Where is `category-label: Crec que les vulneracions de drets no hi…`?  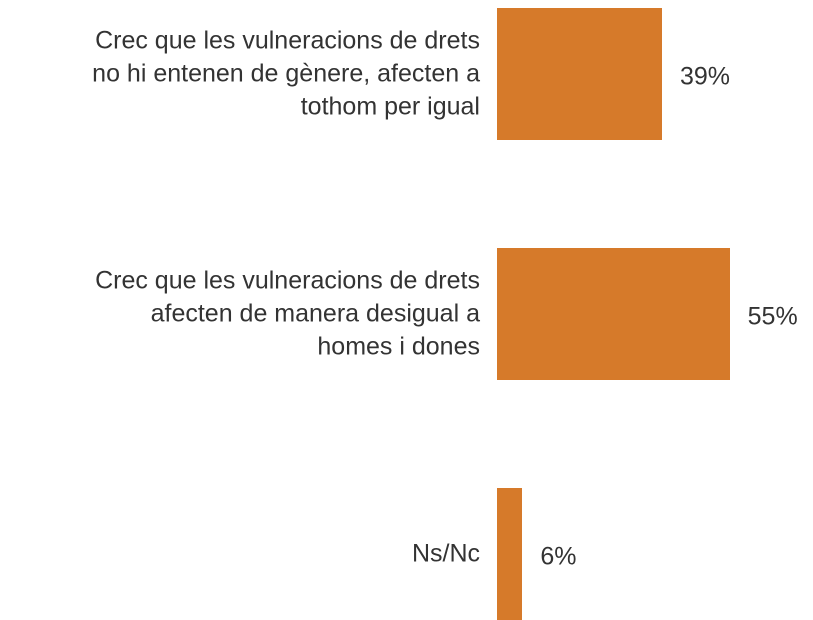
category-label: Crec que les vulneracions de drets no hi… is located at coordinates (286, 73).